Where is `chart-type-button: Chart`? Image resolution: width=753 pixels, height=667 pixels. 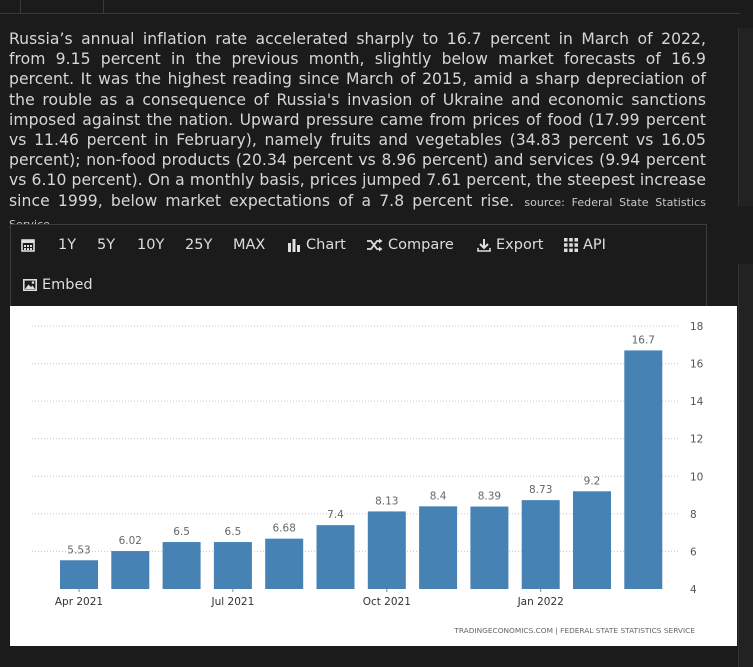 chart-type-button: Chart is located at coordinates (316, 245).